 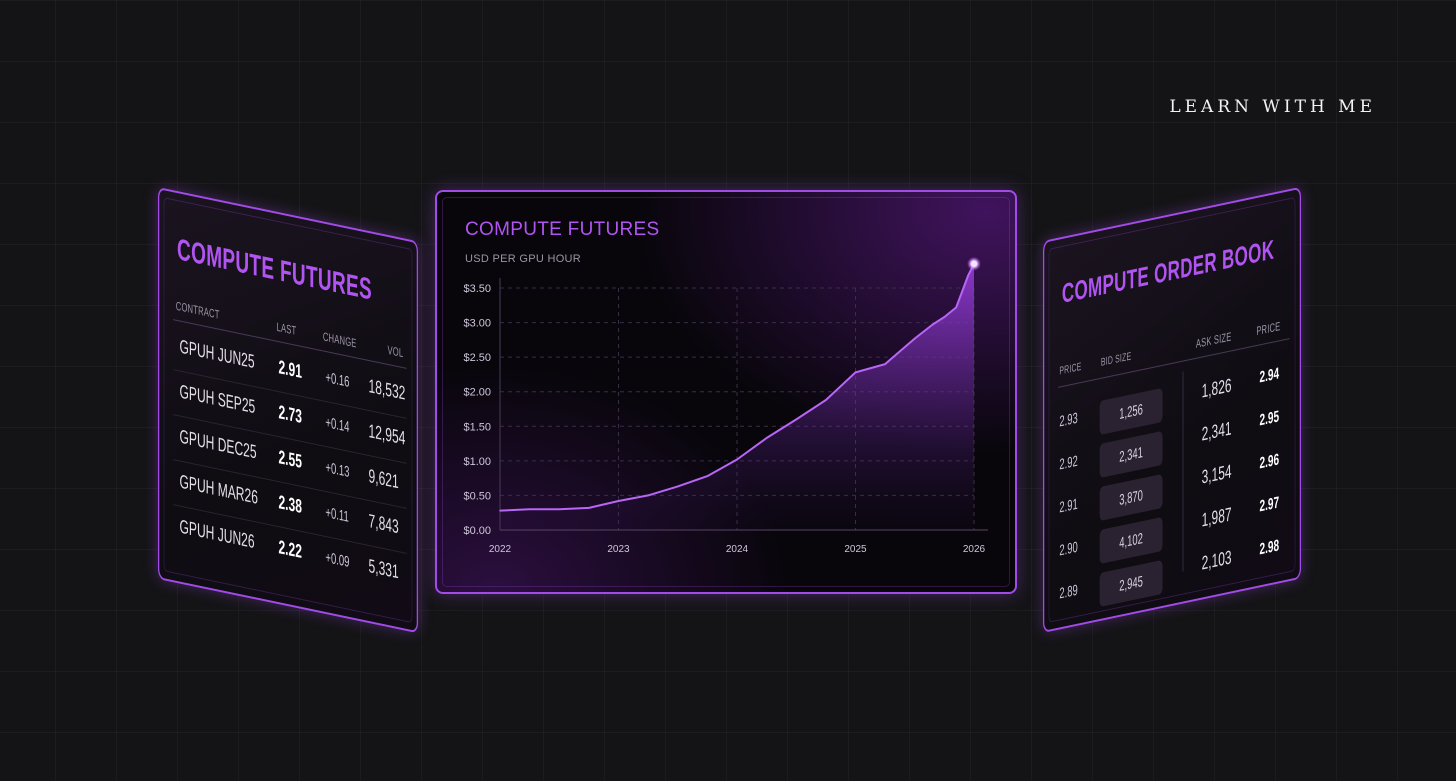 I want to click on y-tick-label: $3.00, so click(x=477, y=324).